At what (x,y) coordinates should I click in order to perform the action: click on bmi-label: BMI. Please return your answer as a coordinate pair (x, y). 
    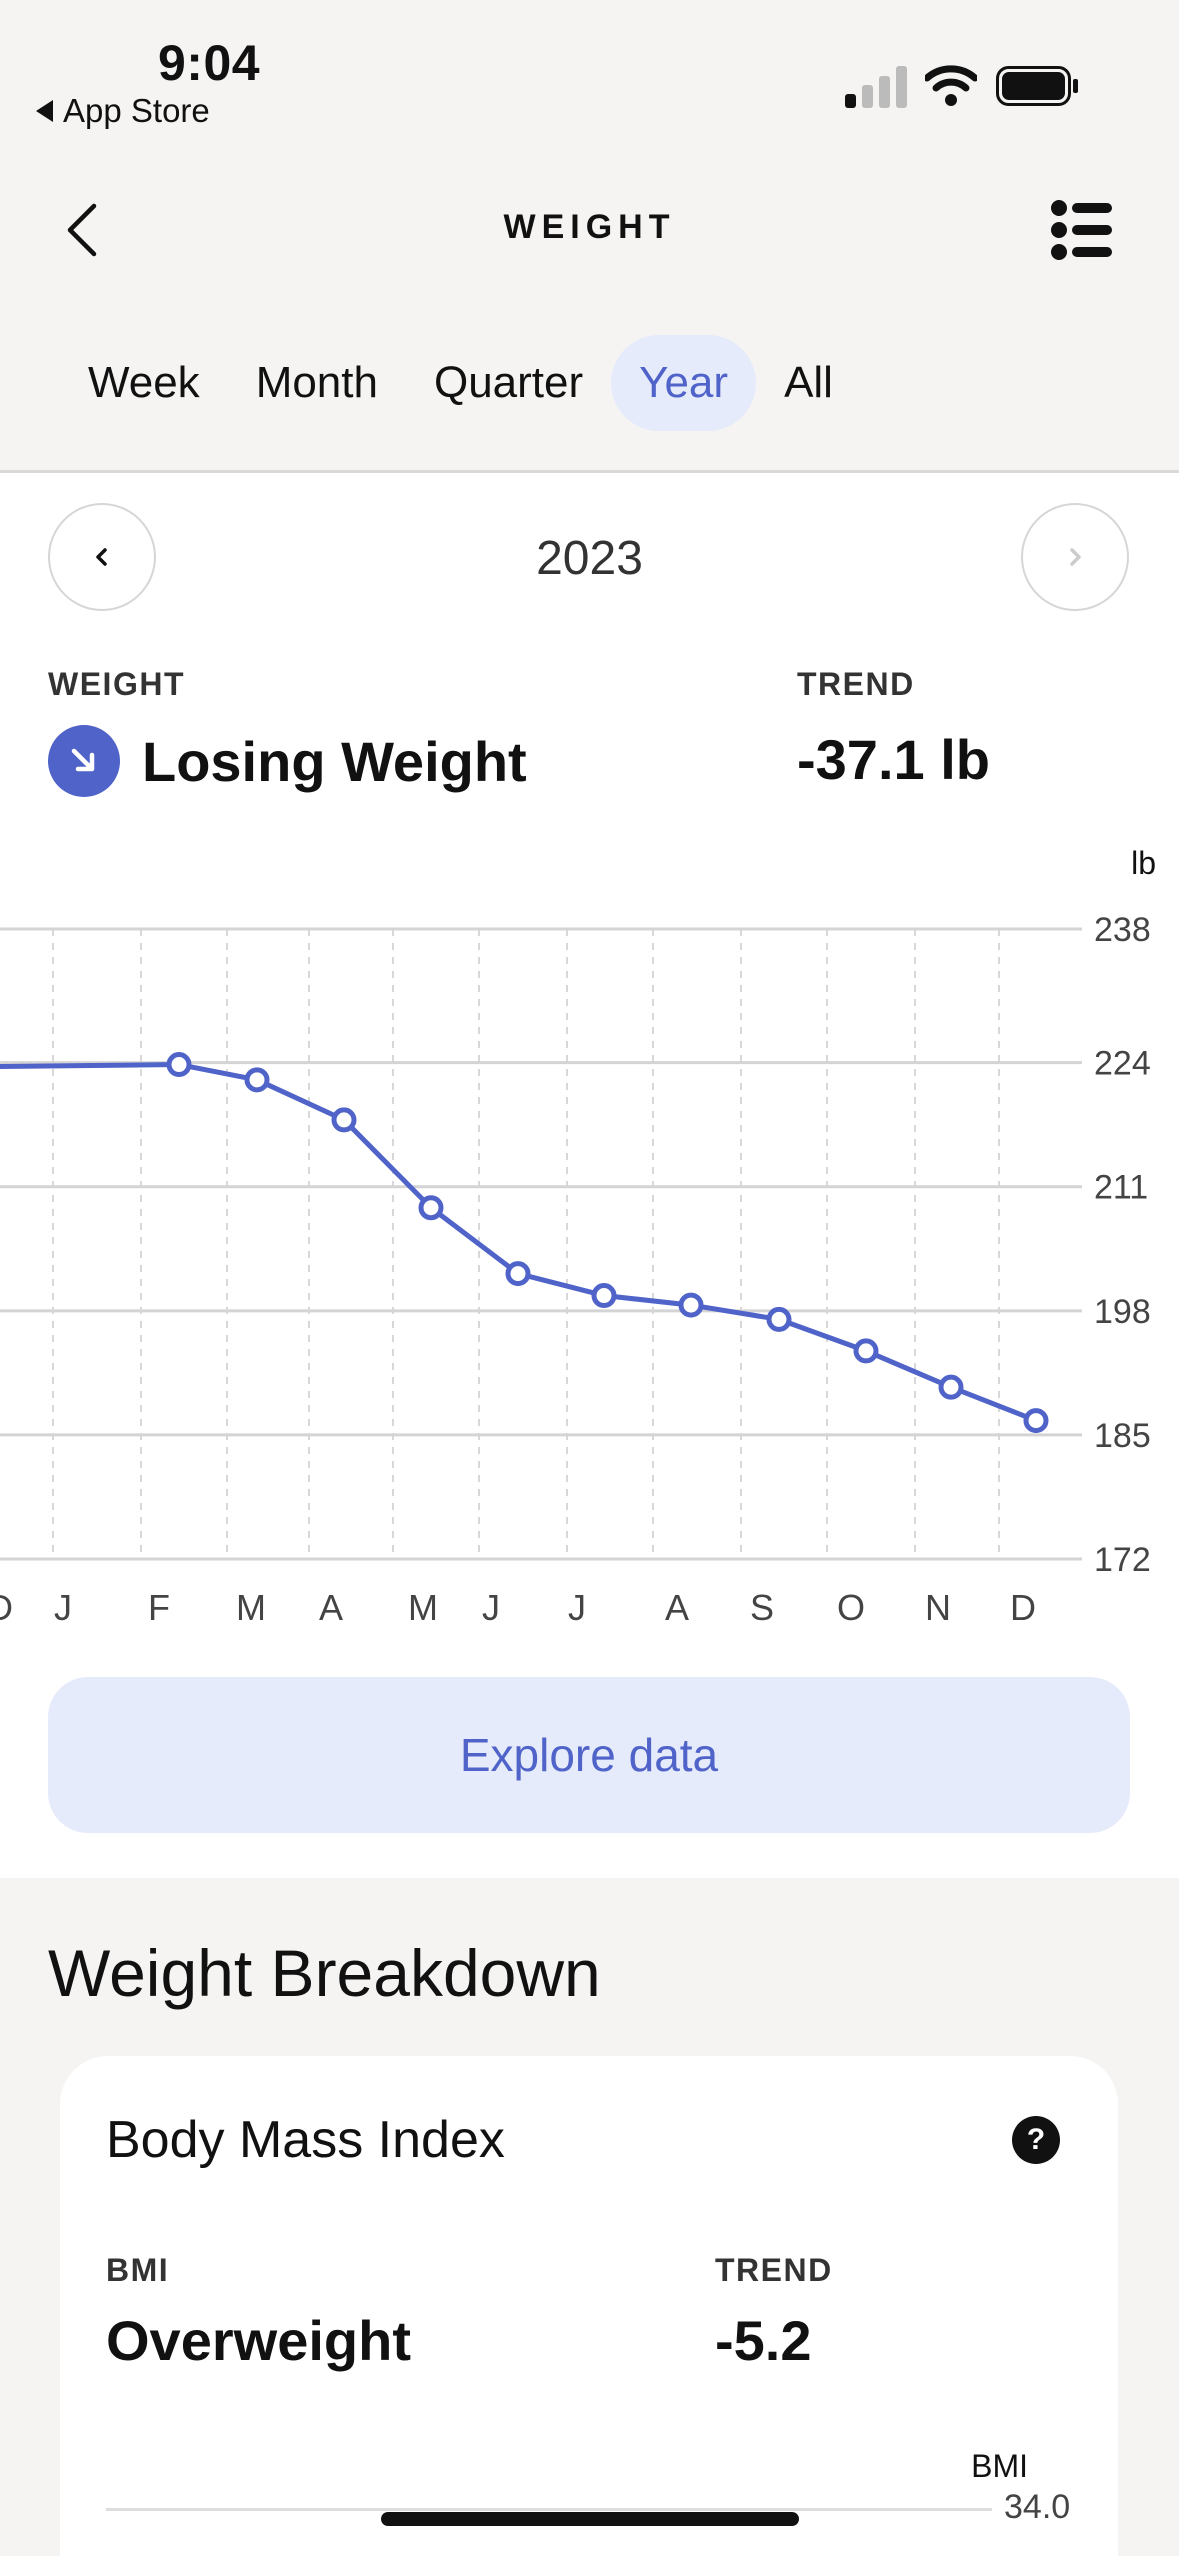
    Looking at the image, I should click on (138, 2270).